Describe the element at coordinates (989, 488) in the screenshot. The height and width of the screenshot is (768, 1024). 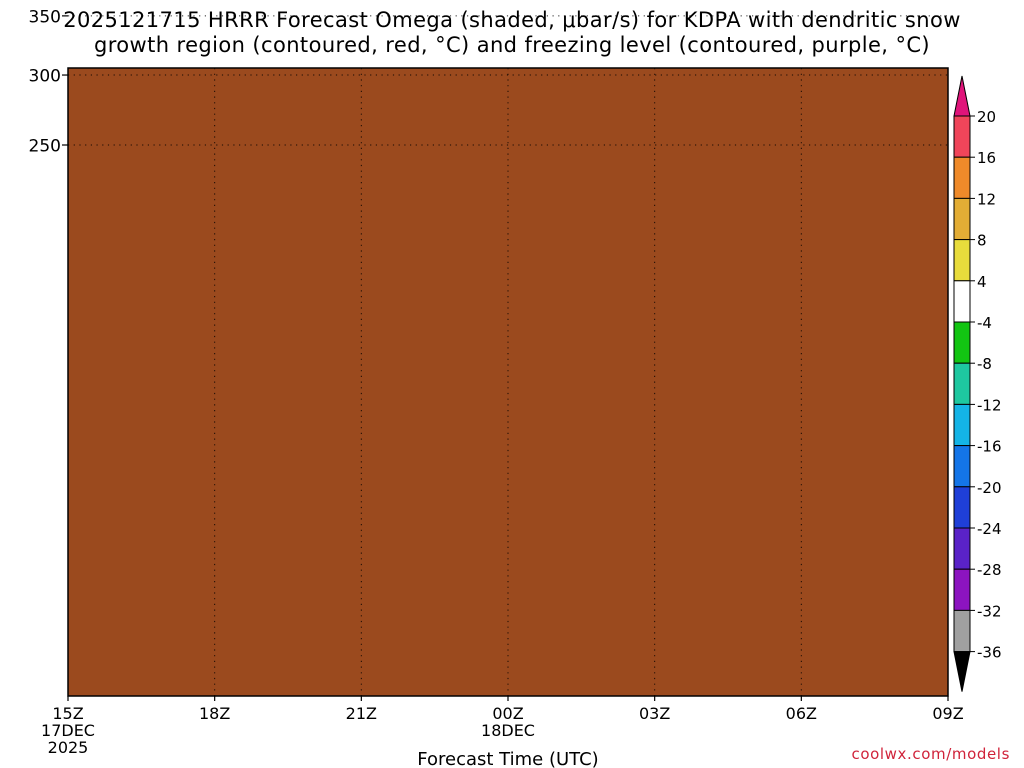
I see `colorbar-label-9: -20` at that location.